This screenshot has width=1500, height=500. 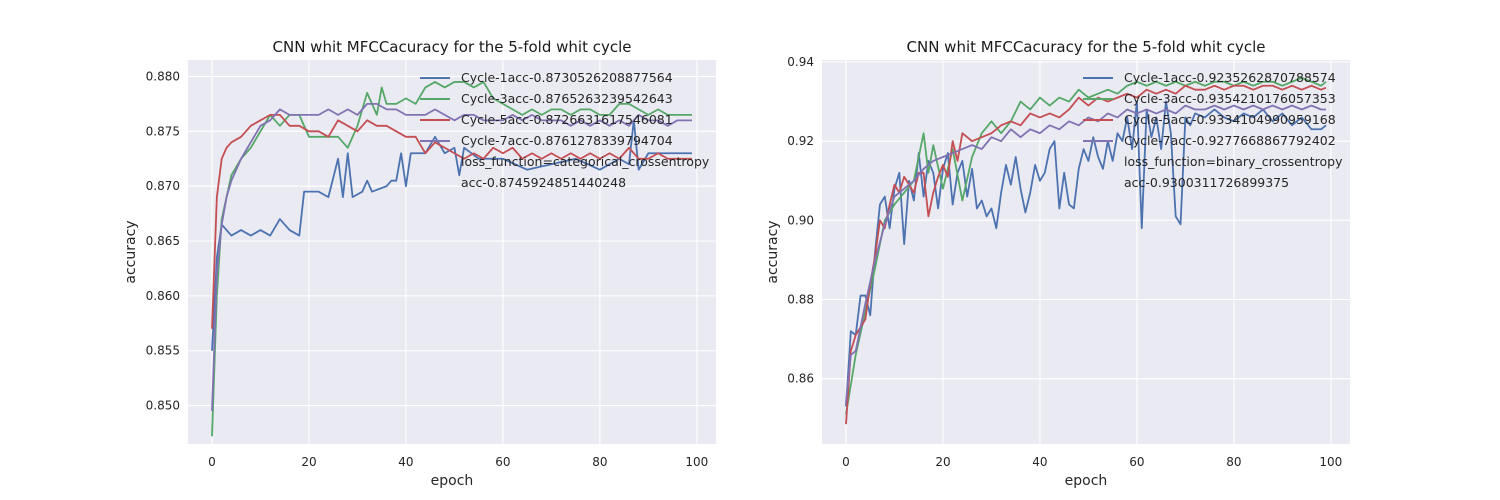 I want to click on left-y-tick-label: 0.855, so click(x=163, y=351).